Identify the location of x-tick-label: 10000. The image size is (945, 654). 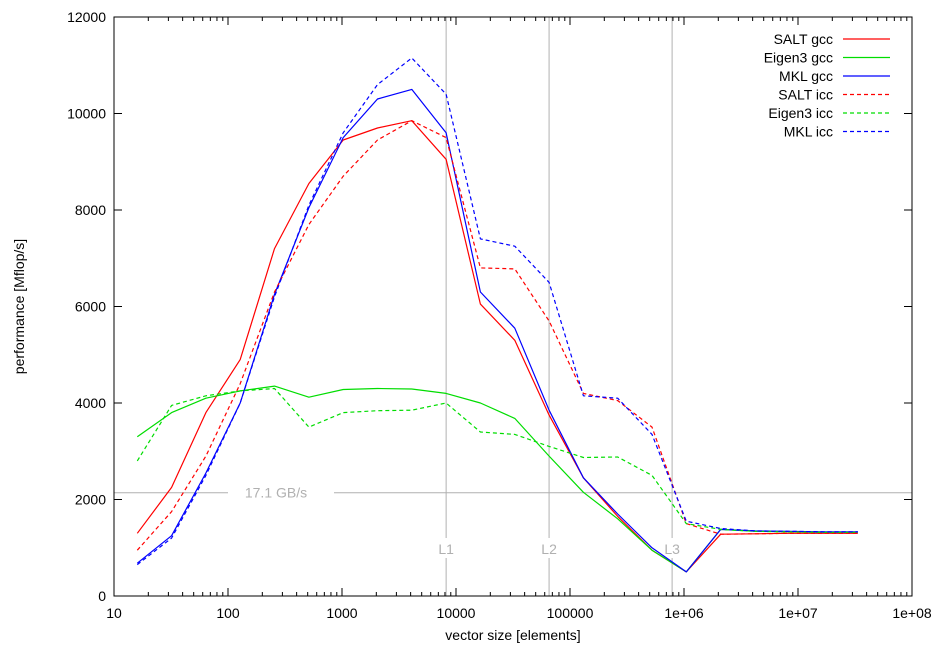
(456, 613).